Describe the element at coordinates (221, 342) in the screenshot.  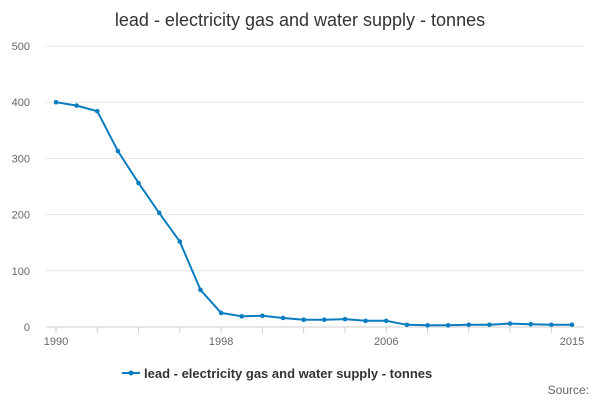
I see `x-tick-label: 1998` at that location.